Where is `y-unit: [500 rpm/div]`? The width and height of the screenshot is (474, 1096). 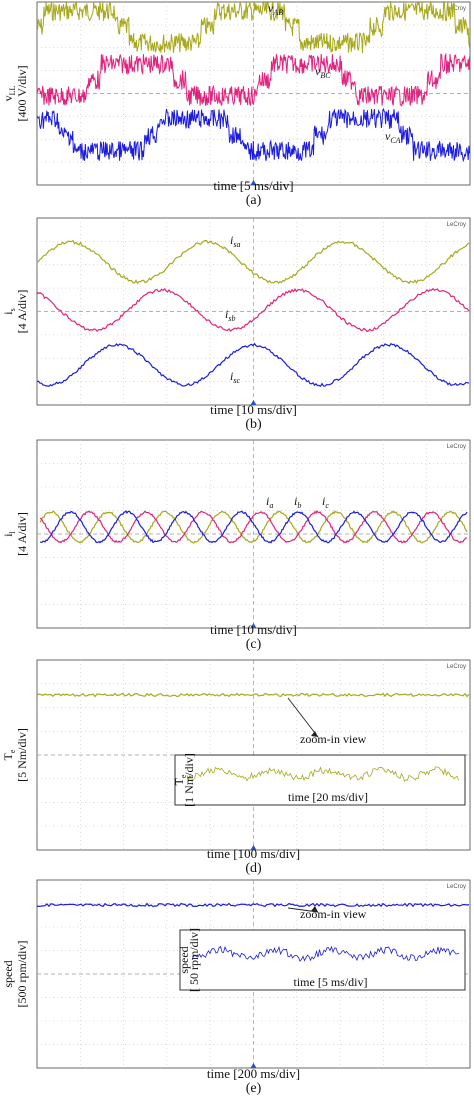 y-unit: [500 rpm/div] is located at coordinates (22, 974).